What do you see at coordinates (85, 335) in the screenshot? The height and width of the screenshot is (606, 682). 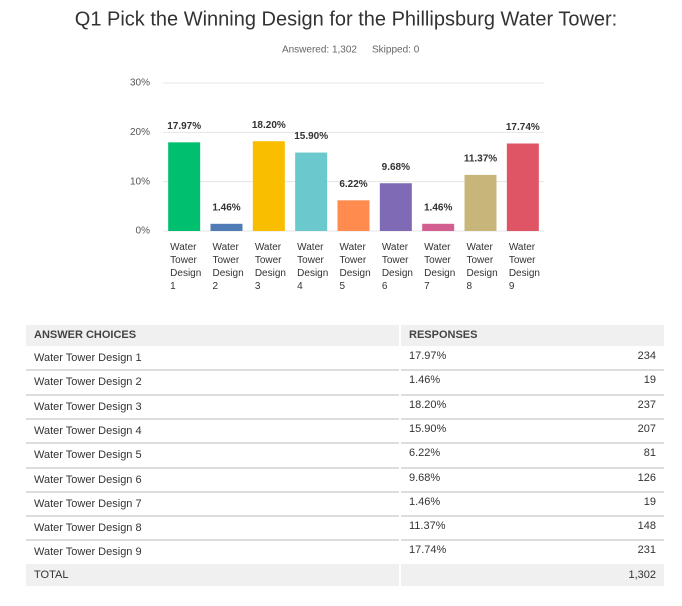 I see `header-cell: ANSWER CHOICES` at bounding box center [85, 335].